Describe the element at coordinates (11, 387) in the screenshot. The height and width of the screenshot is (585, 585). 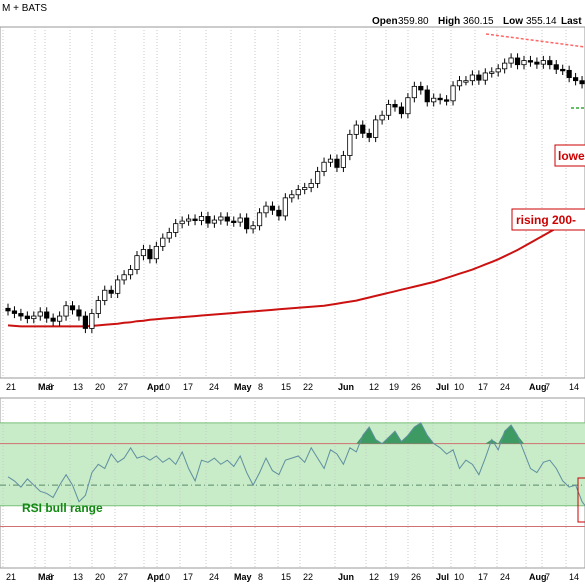
I see `x-tick-label-top: 21` at that location.